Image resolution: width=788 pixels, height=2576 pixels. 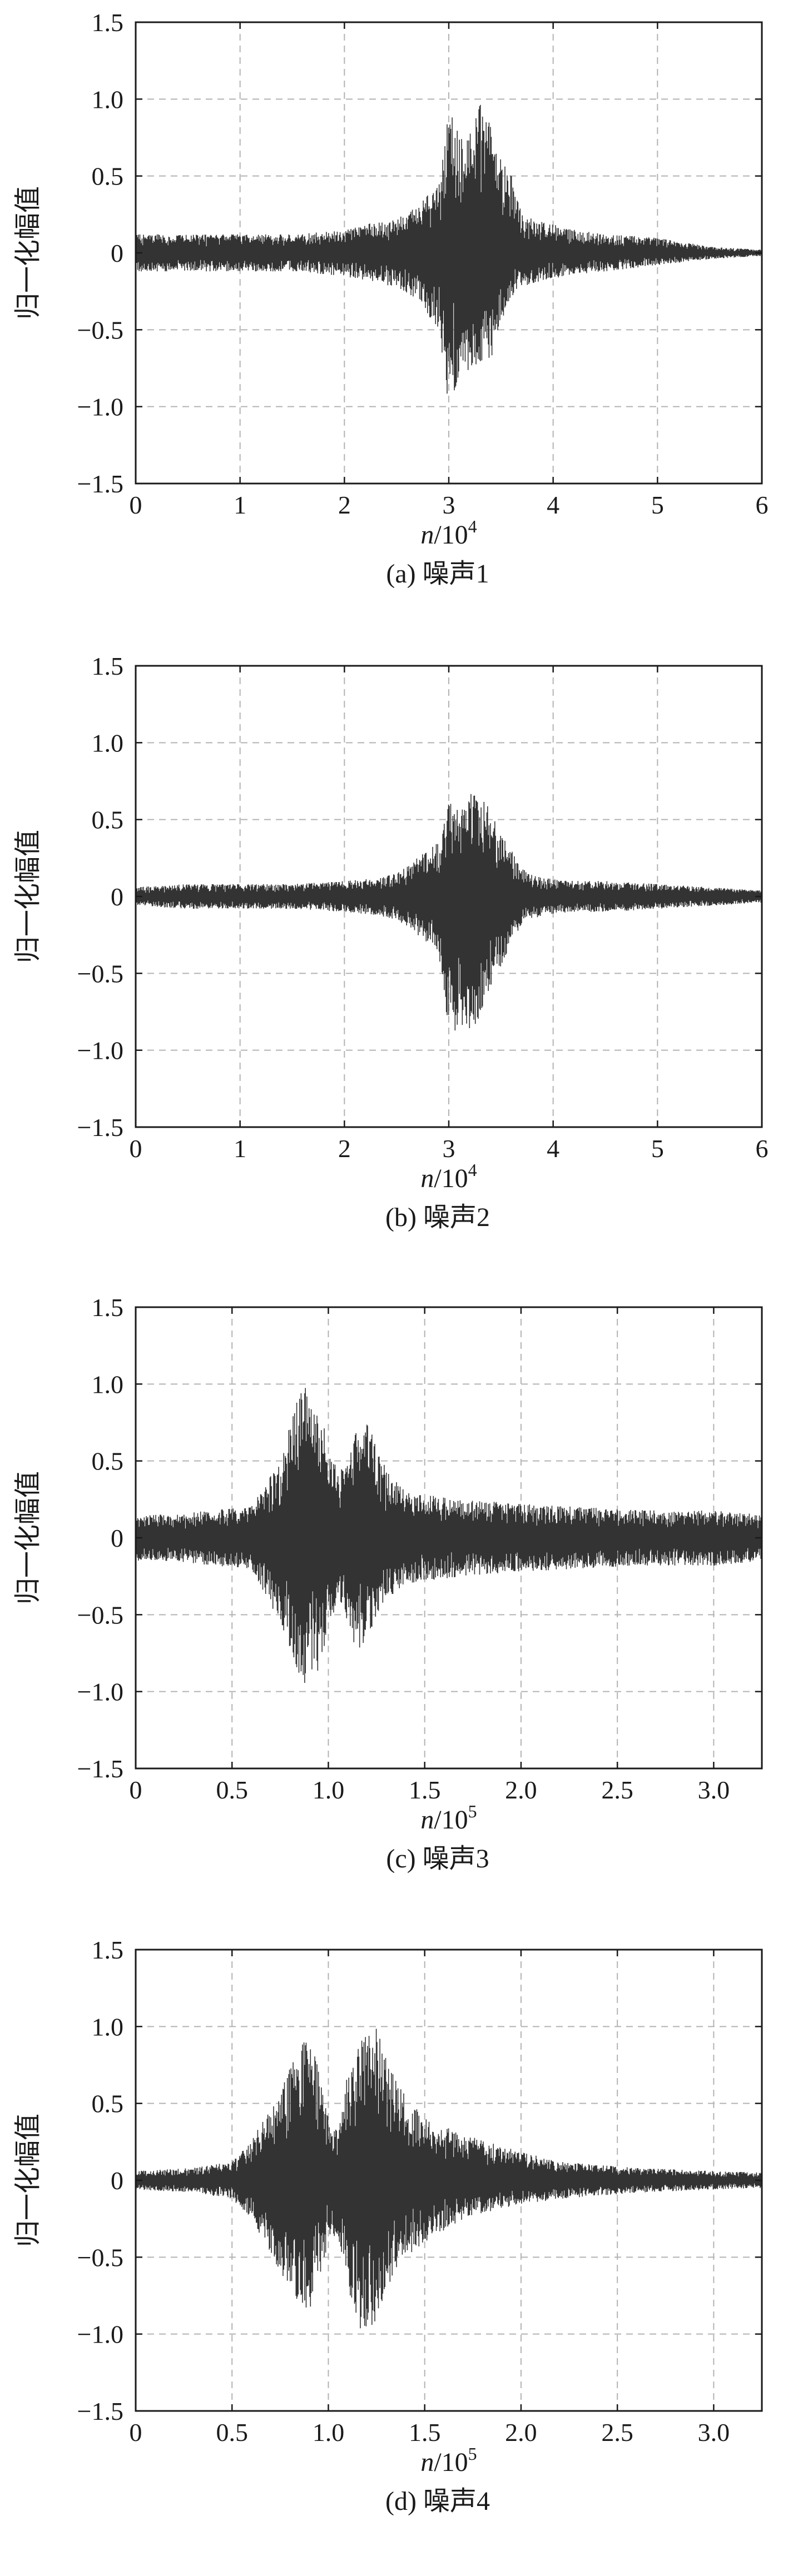 What do you see at coordinates (438, 1217) in the screenshot?
I see `panel-caption: (b) 噪声2` at bounding box center [438, 1217].